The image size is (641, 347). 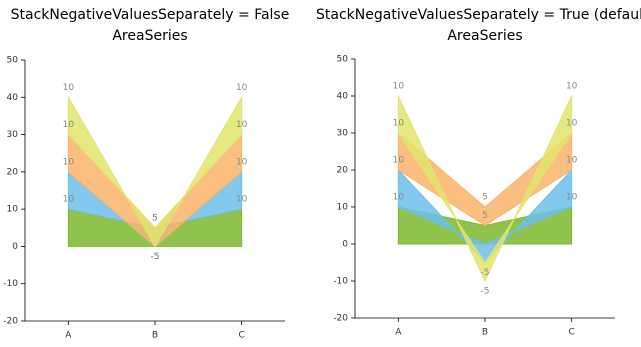 What do you see at coordinates (150, 15) in the screenshot?
I see `chart-title: StackNegativeValuesSeparately = False` at bounding box center [150, 15].